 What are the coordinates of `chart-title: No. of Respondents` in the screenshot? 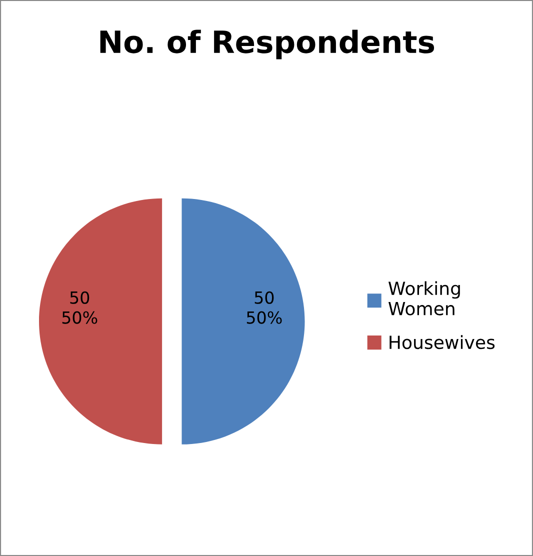 It's located at (267, 45).